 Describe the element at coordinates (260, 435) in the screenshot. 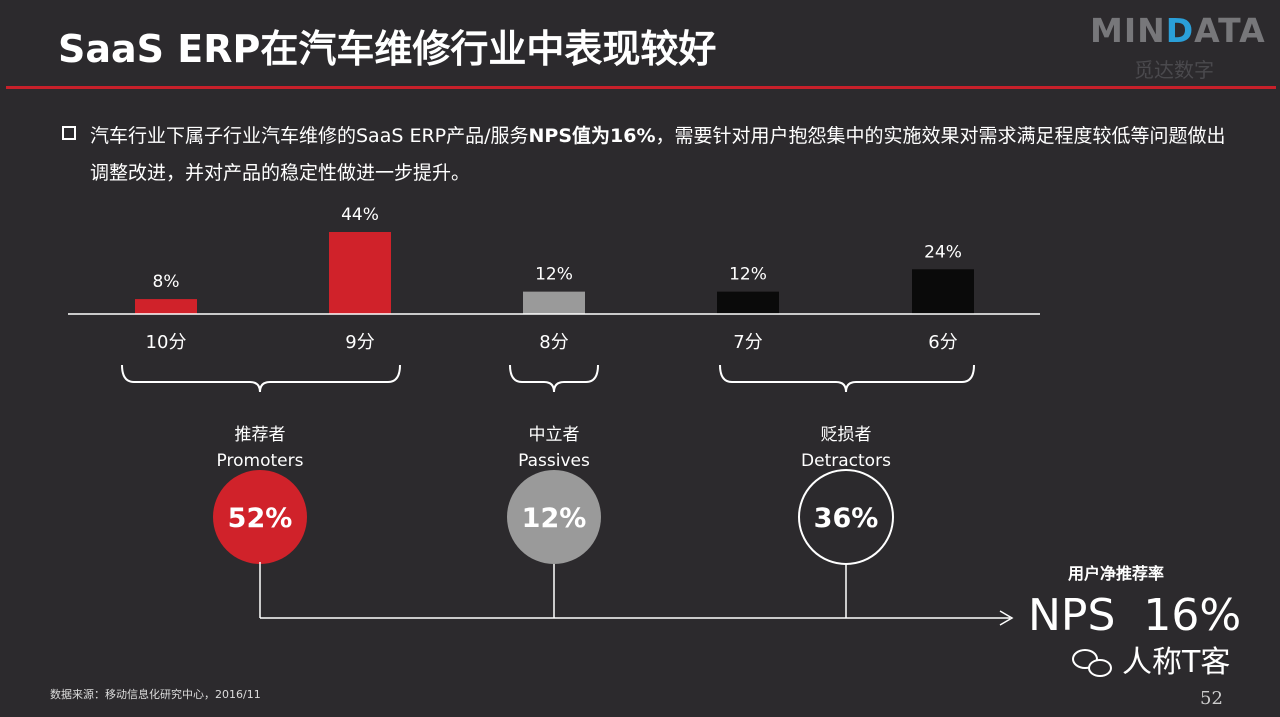

I see `group-label-cn: 推荐者` at that location.